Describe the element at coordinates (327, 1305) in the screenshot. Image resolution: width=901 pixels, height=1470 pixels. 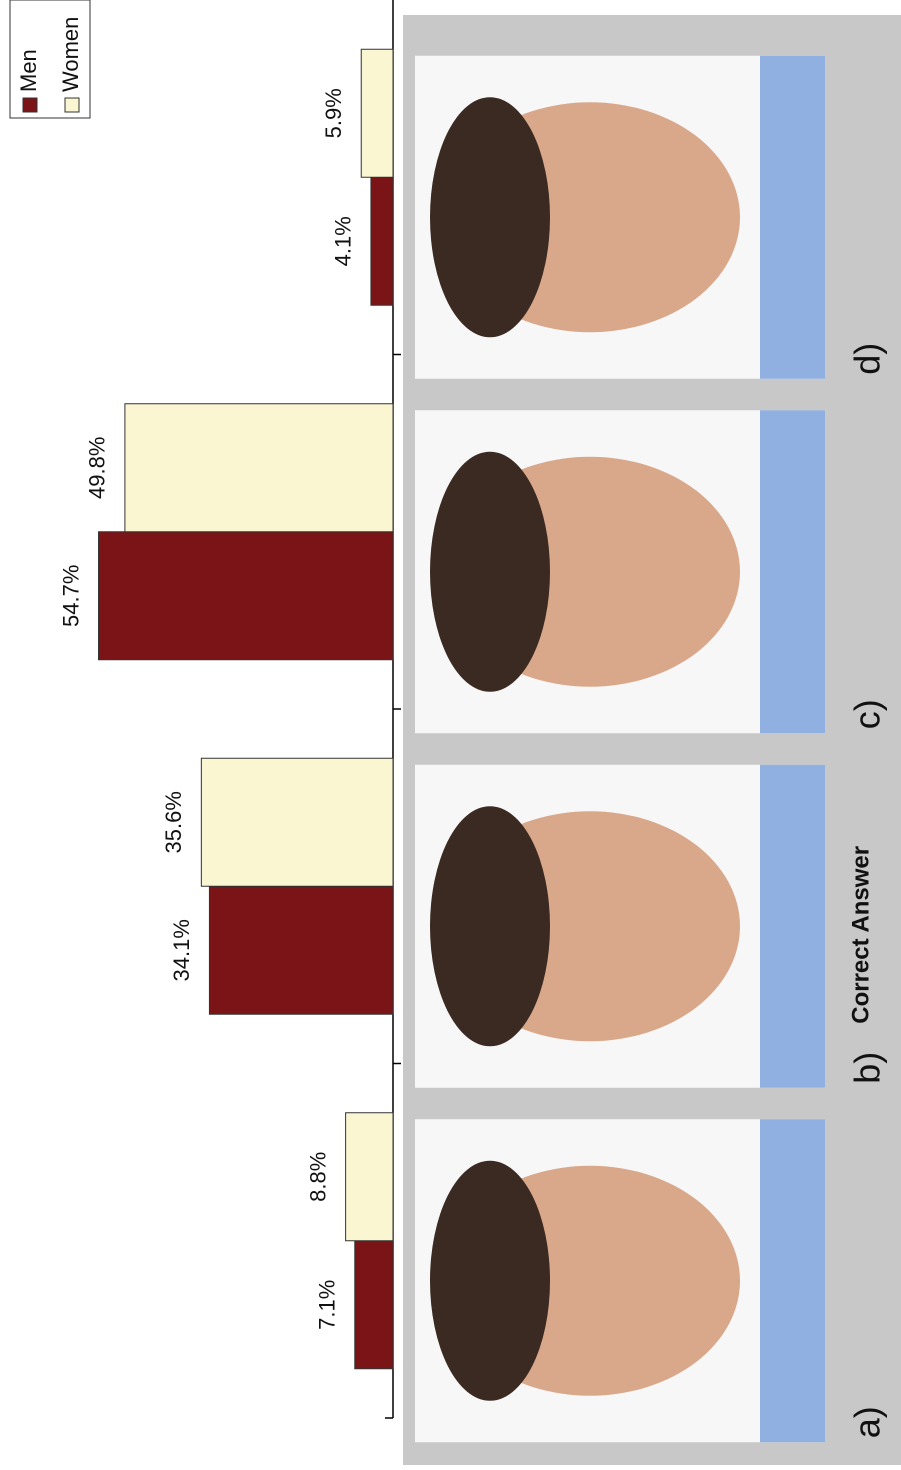
I see `value-label: 7.1%` at that location.